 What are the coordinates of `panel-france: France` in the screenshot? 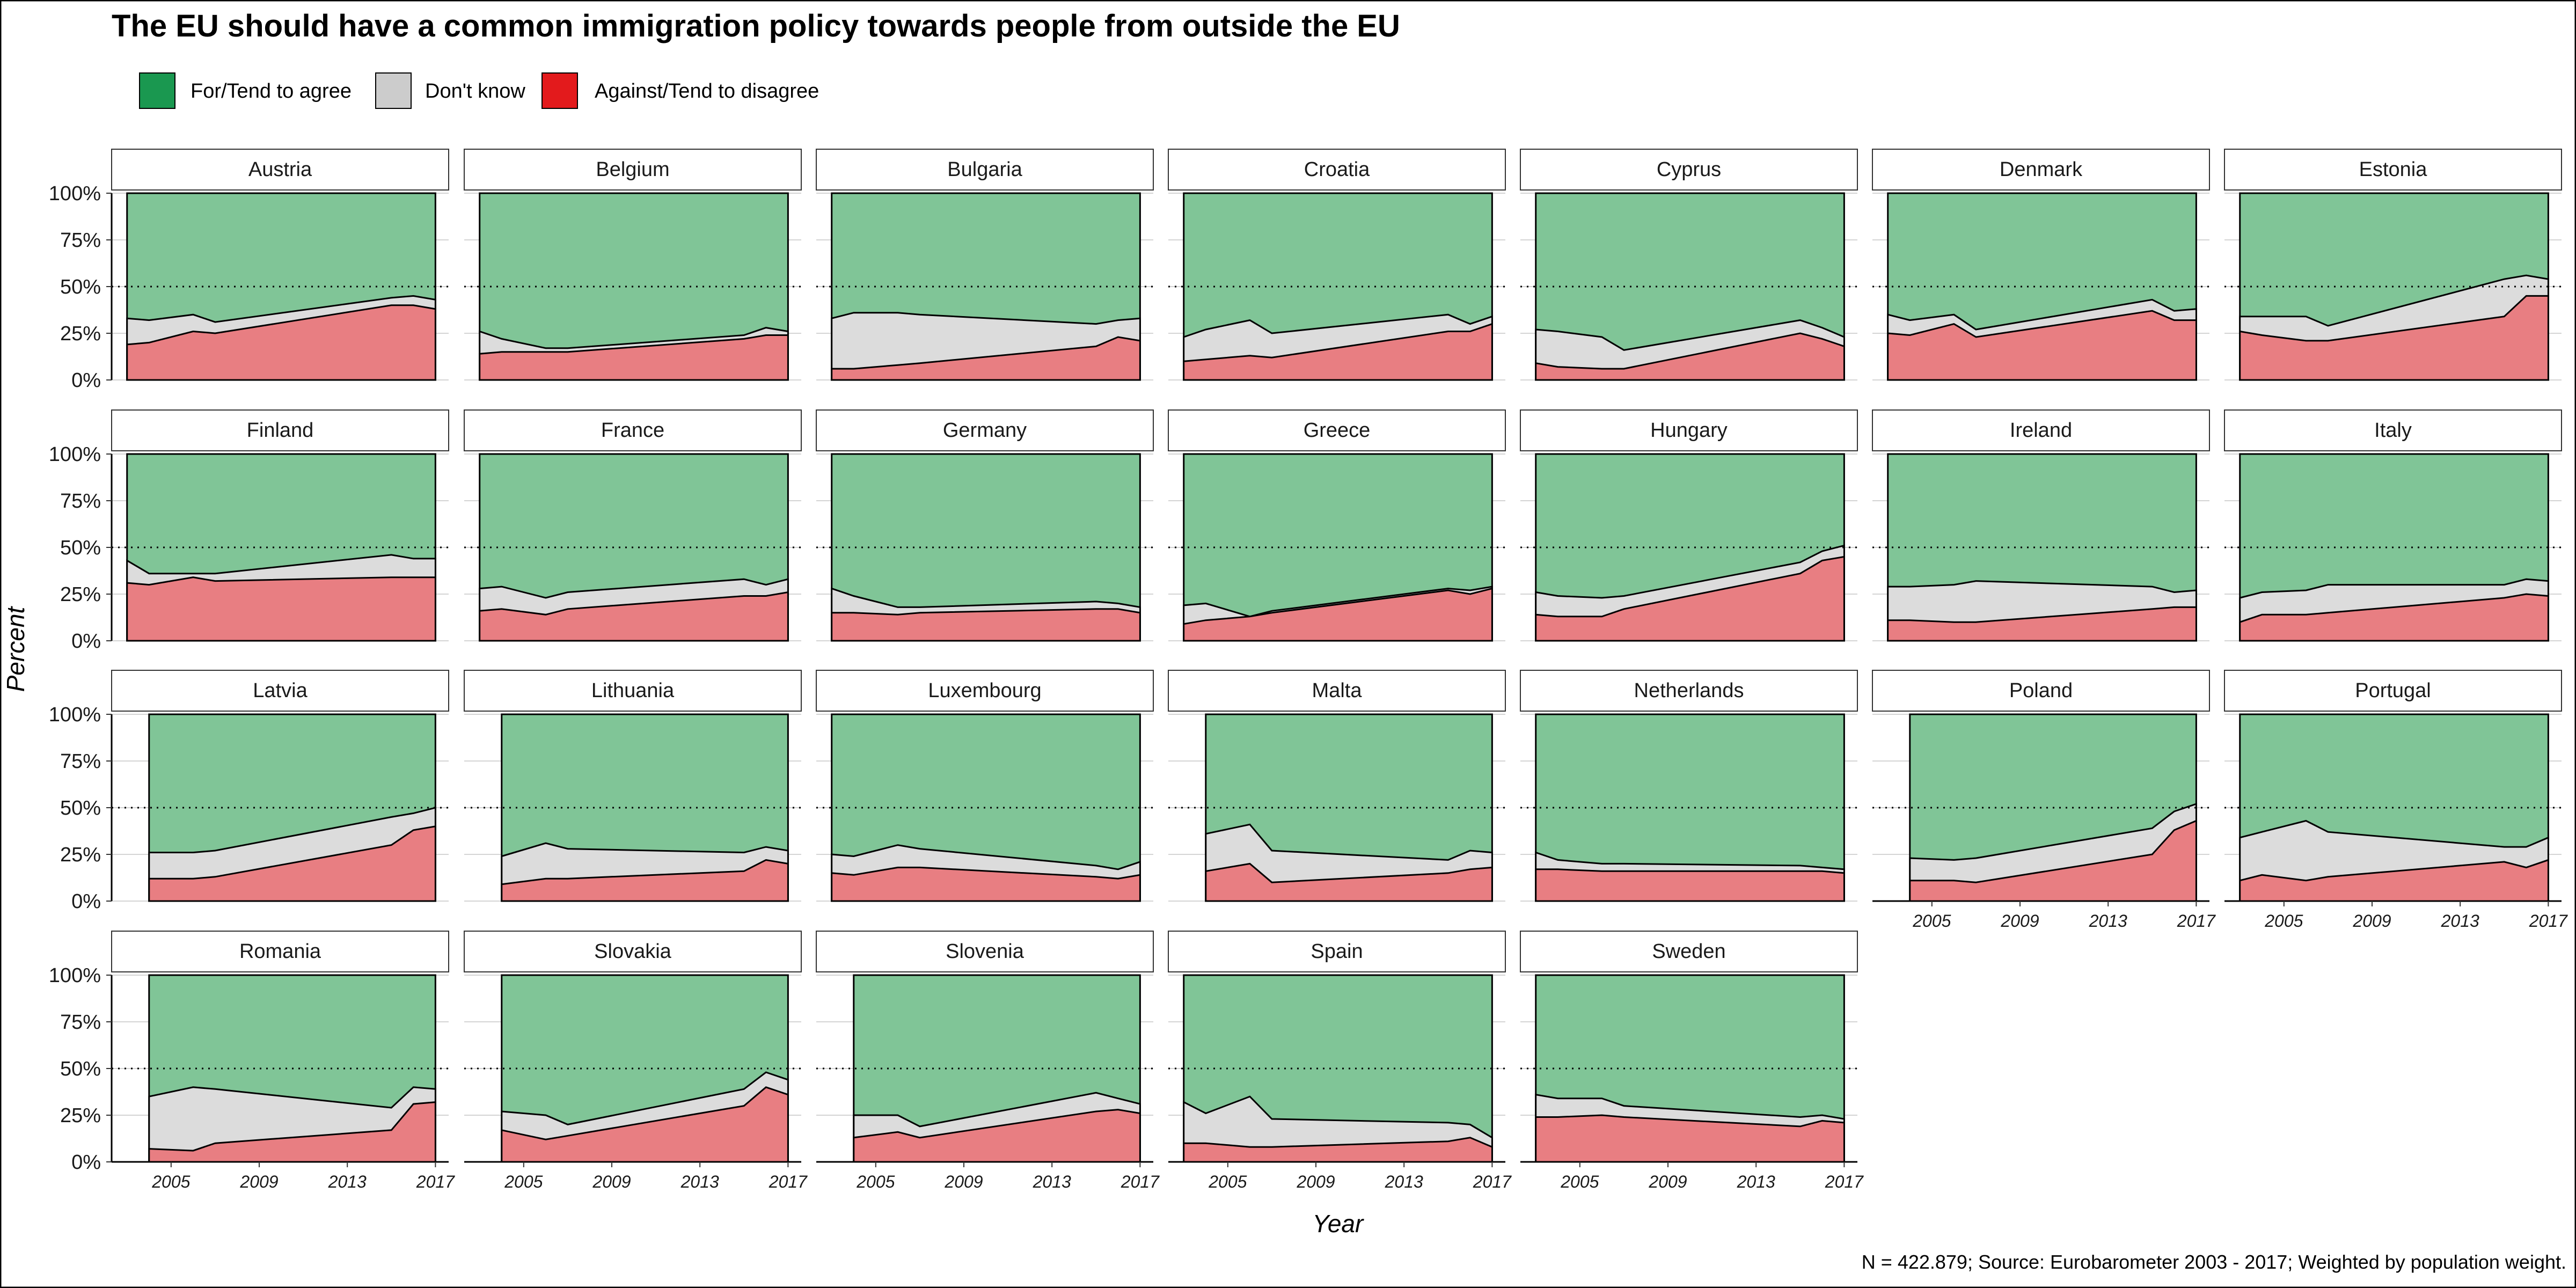 It's located at (633, 525).